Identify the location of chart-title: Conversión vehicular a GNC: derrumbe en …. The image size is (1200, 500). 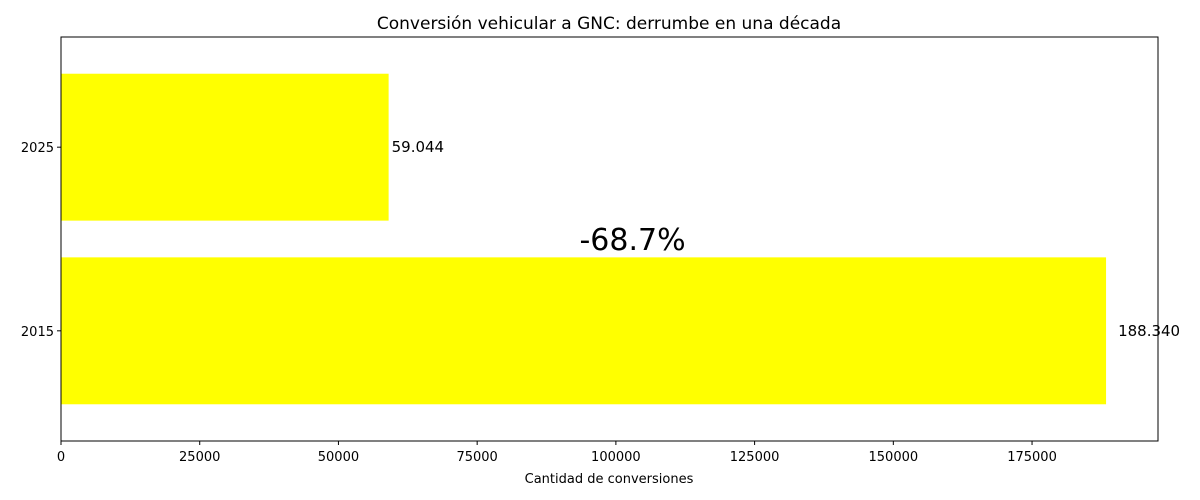
(609, 24).